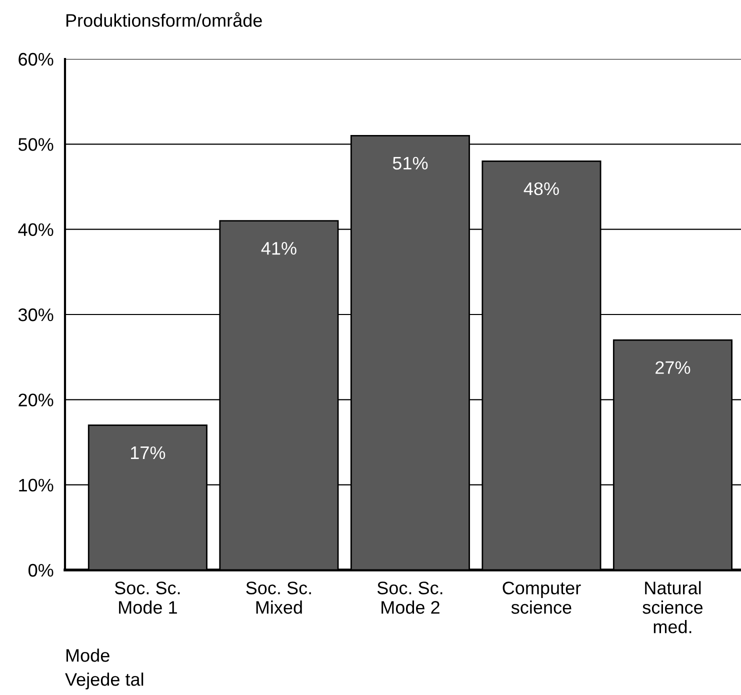 The image size is (741, 695). Describe the element at coordinates (409, 598) in the screenshot. I see `x-tick-label: Soc. Sc. Mode 2` at that location.